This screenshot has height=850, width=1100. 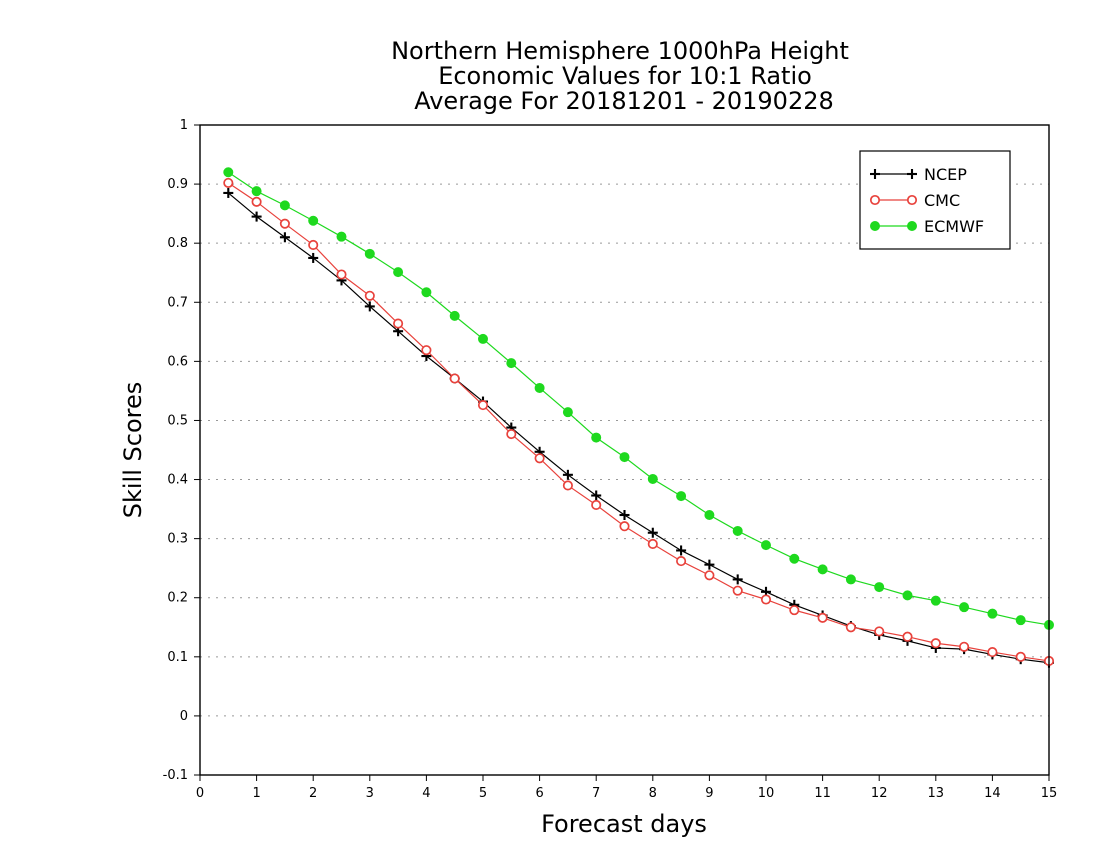 I want to click on y-tick-label: -0.1, so click(x=175, y=775).